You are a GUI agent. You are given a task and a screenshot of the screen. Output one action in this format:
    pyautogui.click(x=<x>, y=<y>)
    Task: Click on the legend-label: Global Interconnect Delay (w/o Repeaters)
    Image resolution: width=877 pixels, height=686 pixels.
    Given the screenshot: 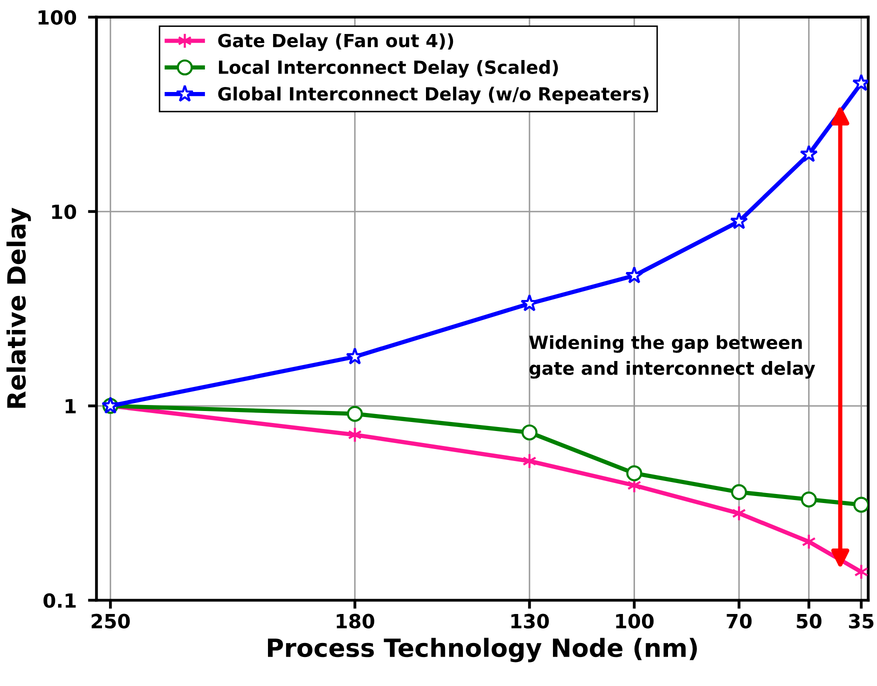 What is the action you would take?
    pyautogui.click(x=433, y=95)
    